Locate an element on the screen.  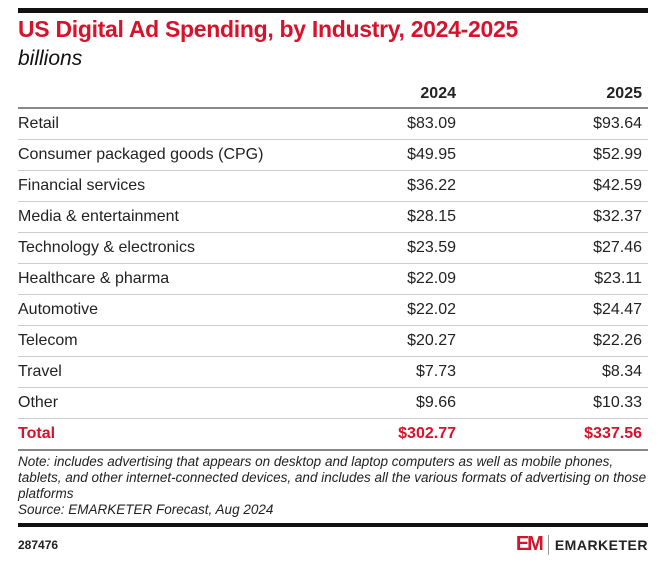
table-row: Media & entertainment $28.15 $32.37 is located at coordinates (333, 217).